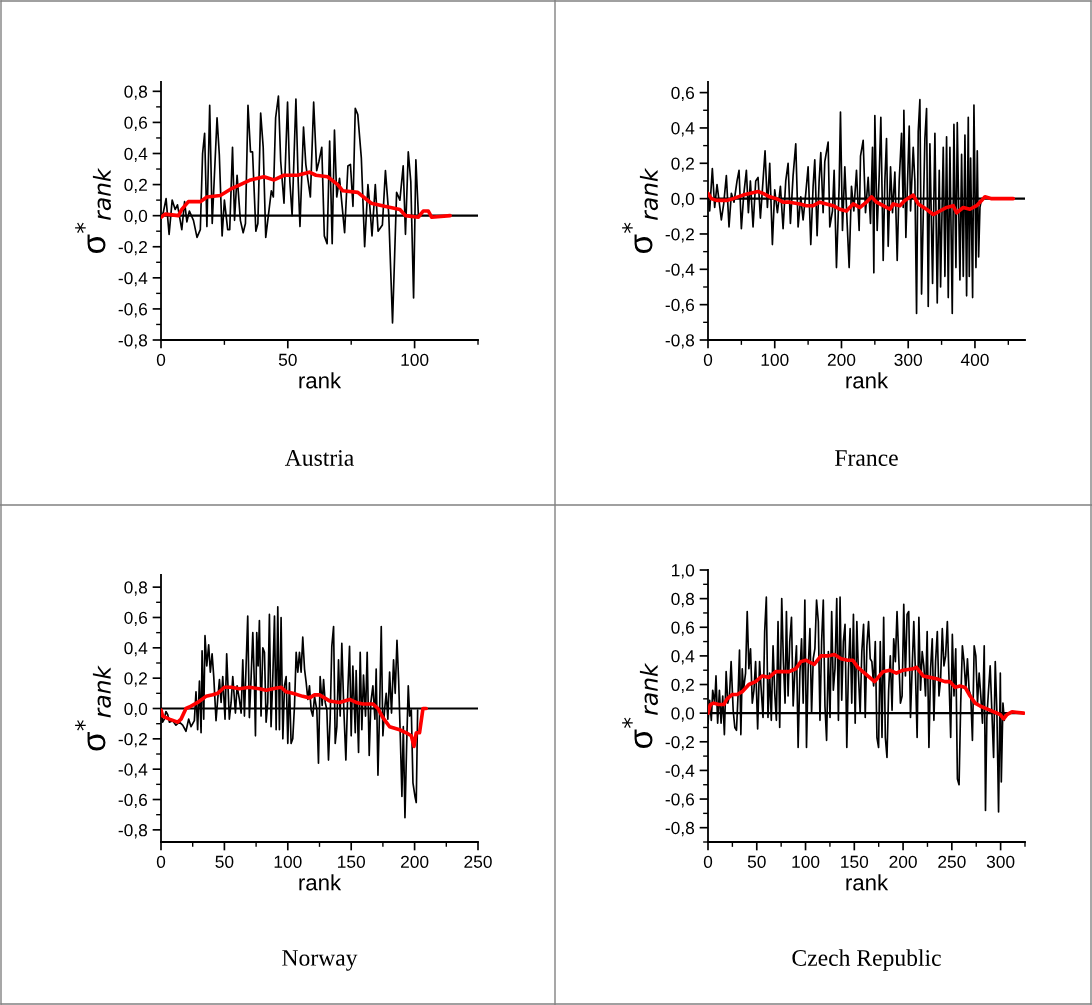  Describe the element at coordinates (683, 571) in the screenshot. I see `y-tick-label: 1,0` at that location.